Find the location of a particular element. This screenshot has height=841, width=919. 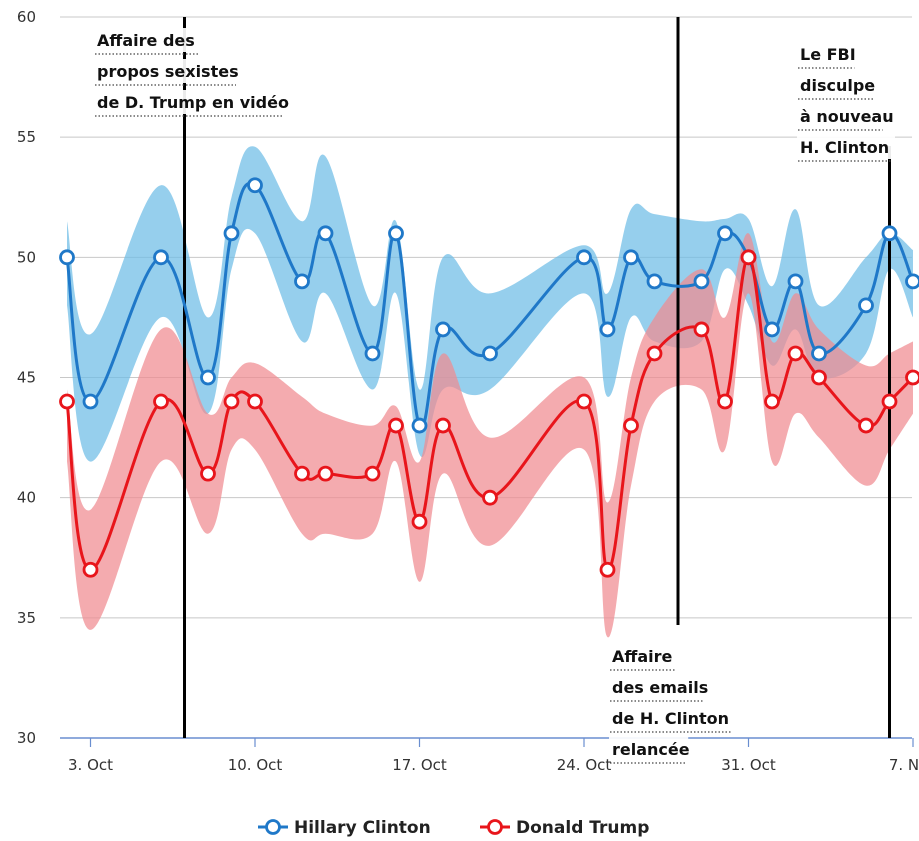

annotation-text: Le FBI is located at coordinates (828, 54).